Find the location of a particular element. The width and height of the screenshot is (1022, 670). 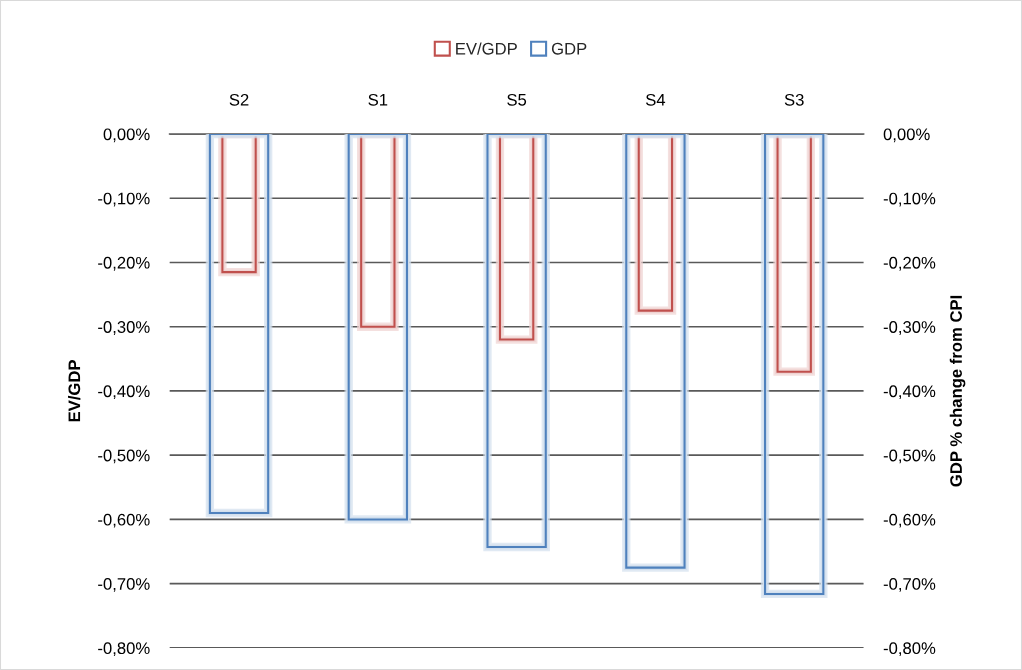

y-tick-label: -0,50% is located at coordinates (124, 456).